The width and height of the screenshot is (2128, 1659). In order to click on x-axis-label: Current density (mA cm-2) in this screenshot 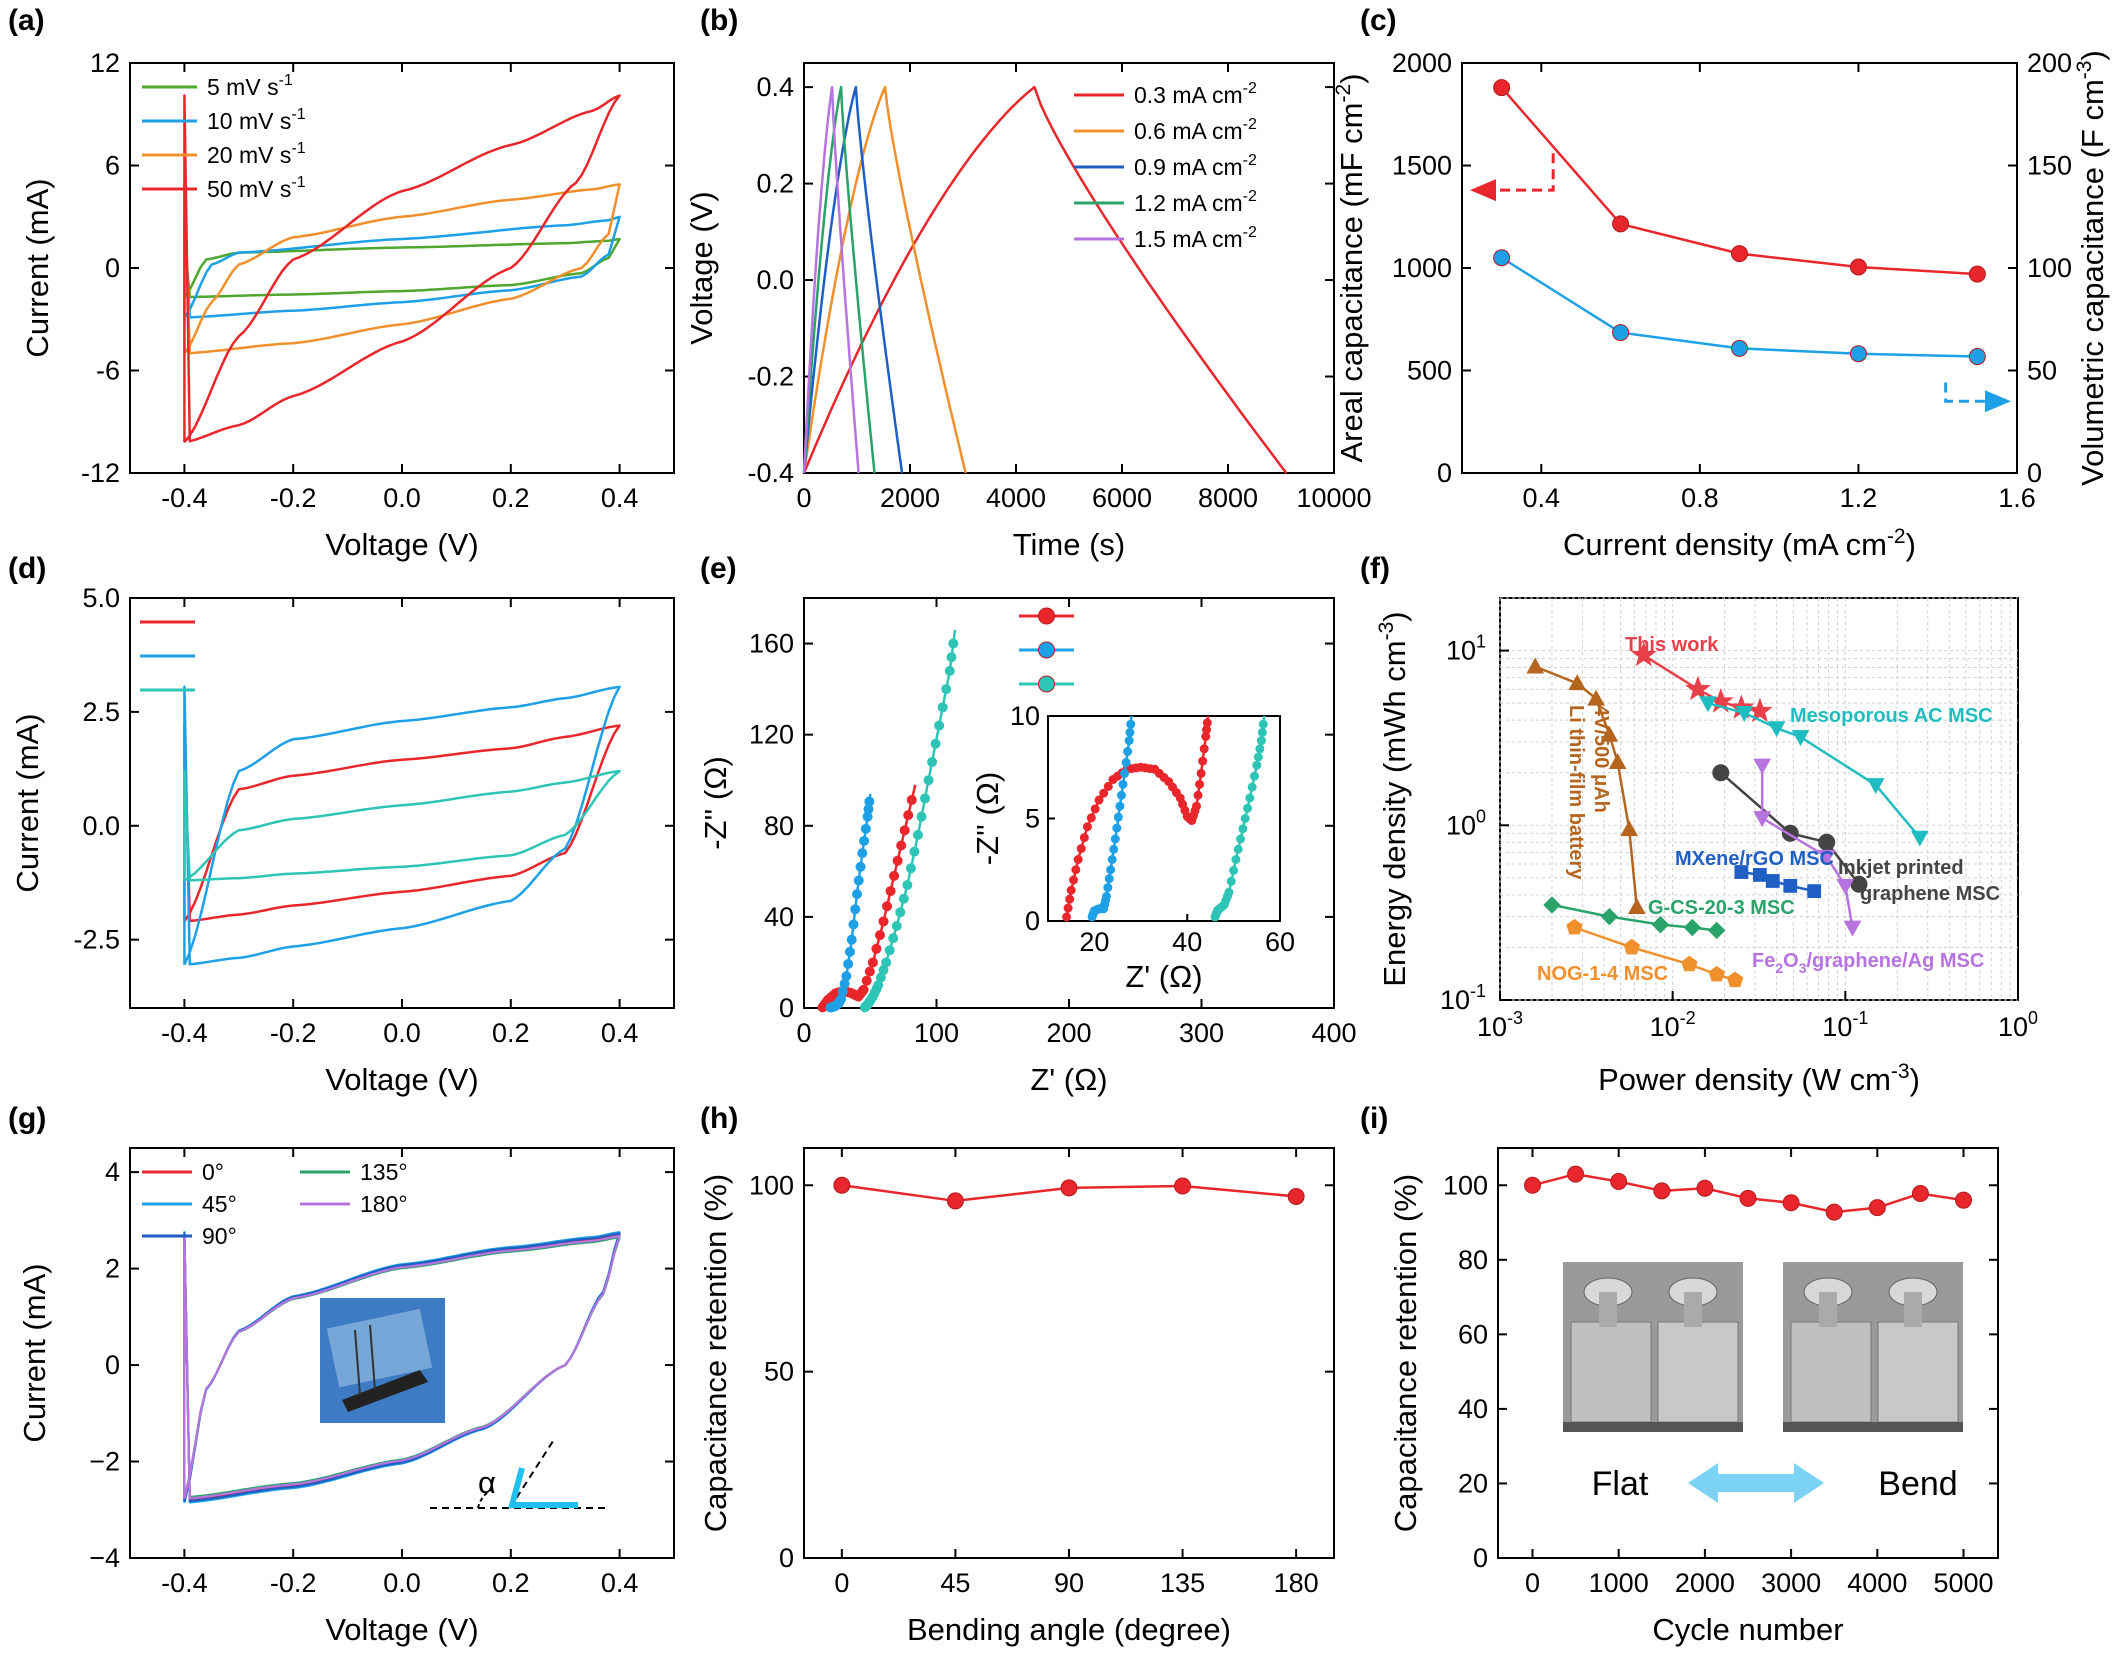, I will do `click(1739, 543)`.